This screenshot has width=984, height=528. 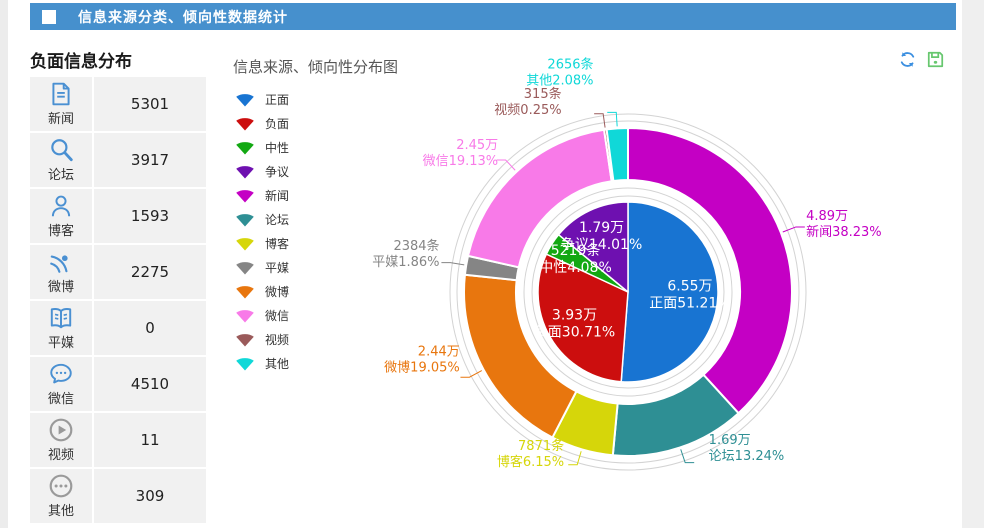 What do you see at coordinates (49, 16) in the screenshot?
I see `header-square-icon` at bounding box center [49, 16].